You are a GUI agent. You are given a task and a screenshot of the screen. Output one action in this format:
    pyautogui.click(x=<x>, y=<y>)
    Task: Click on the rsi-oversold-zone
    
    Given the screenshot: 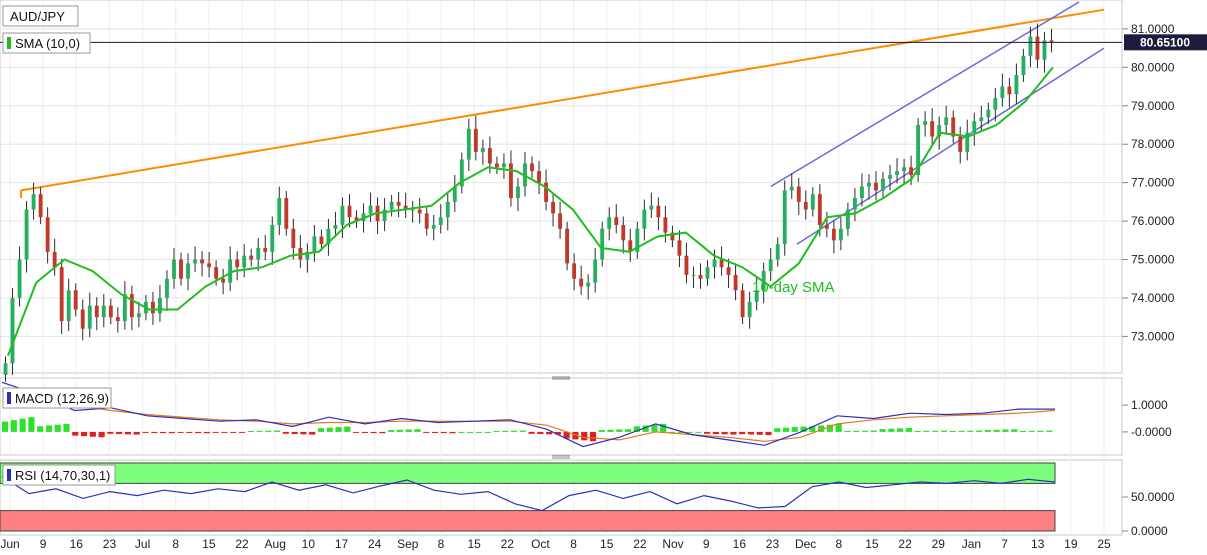 What is the action you would take?
    pyautogui.click(x=528, y=521)
    